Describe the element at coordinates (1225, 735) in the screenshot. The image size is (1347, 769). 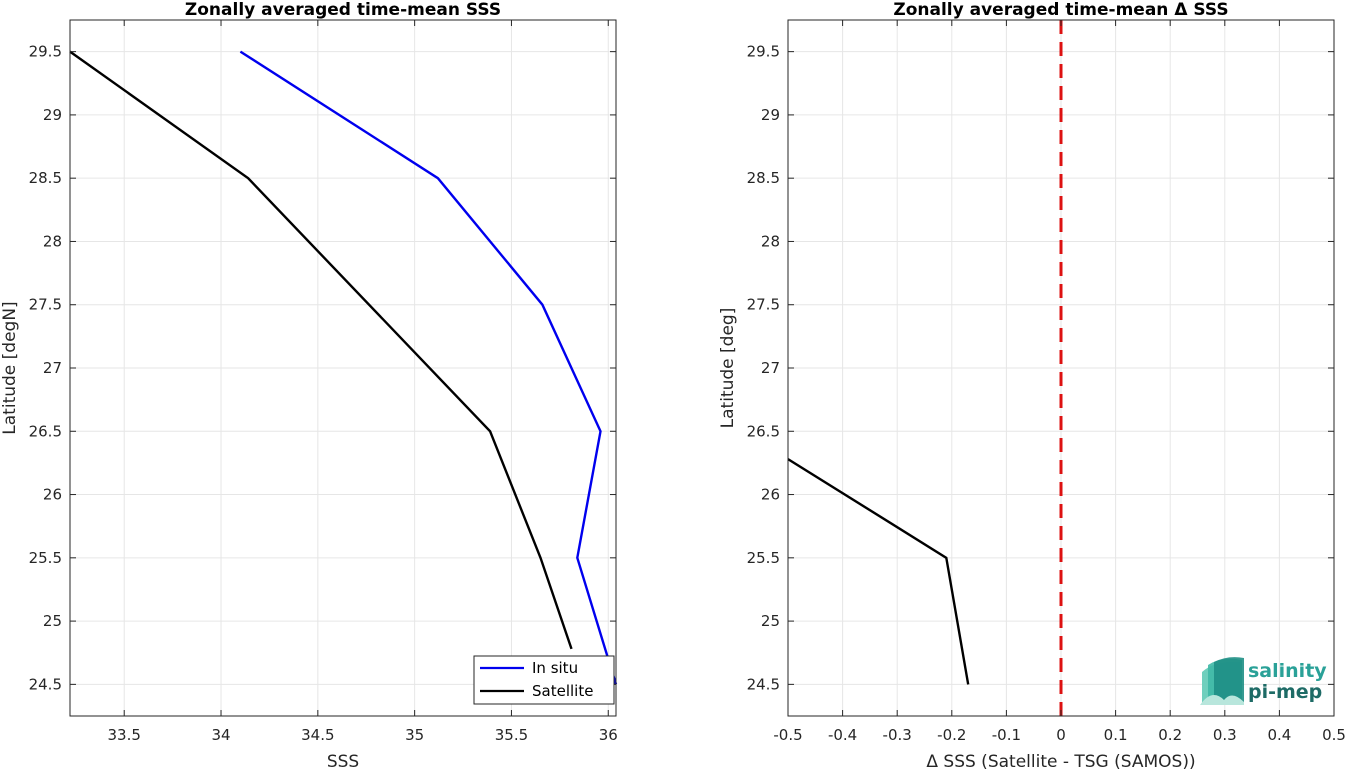
I see `x-tick-label: 0.3` at that location.